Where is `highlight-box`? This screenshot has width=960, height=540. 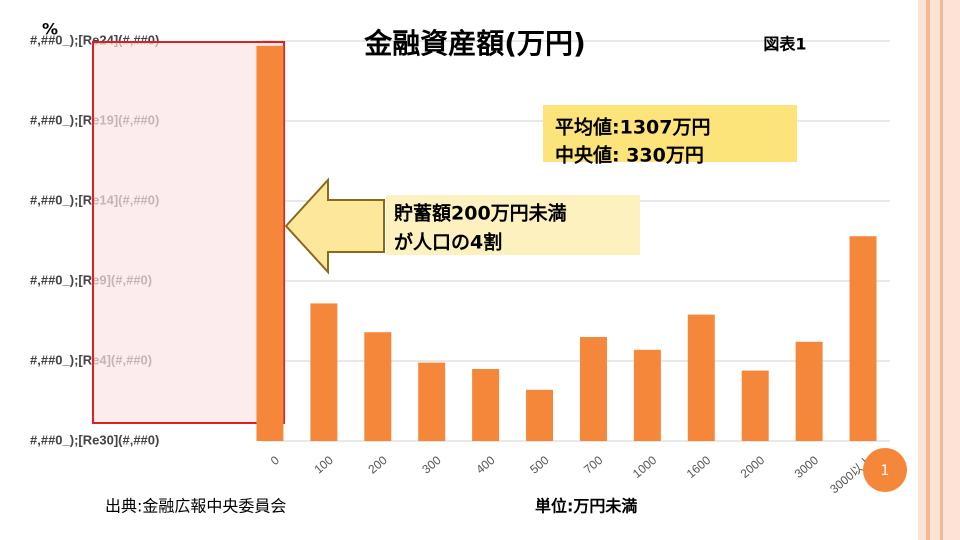
highlight-box is located at coordinates (188, 232).